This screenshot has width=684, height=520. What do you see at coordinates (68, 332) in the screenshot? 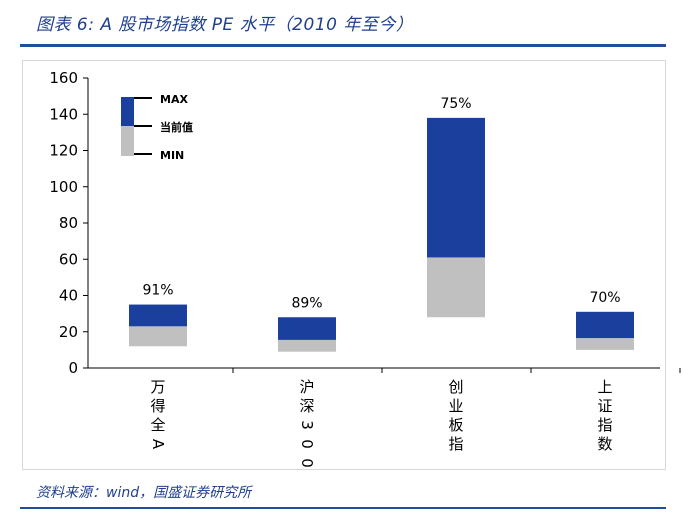
I see `y-tick-label: 20` at bounding box center [68, 332].